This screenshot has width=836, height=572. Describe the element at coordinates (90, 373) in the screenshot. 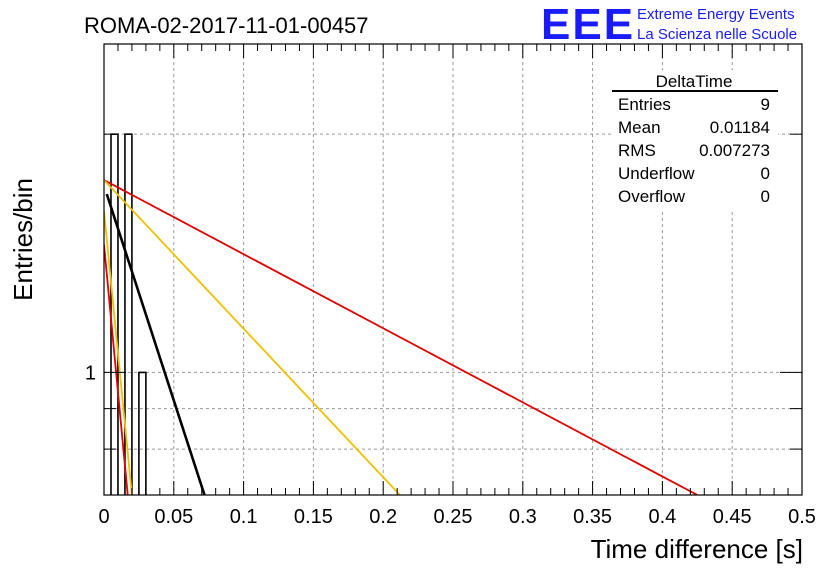

I see `y-tick-label: 1` at that location.